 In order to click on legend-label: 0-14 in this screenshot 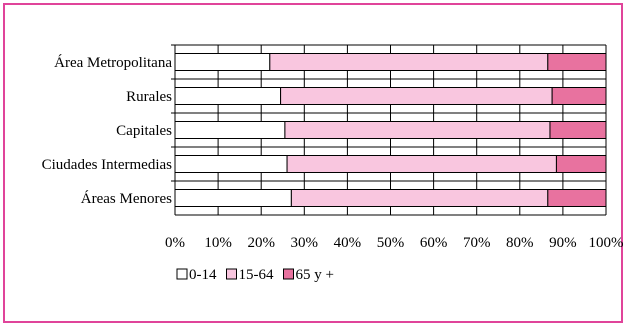, I will do `click(203, 275)`.